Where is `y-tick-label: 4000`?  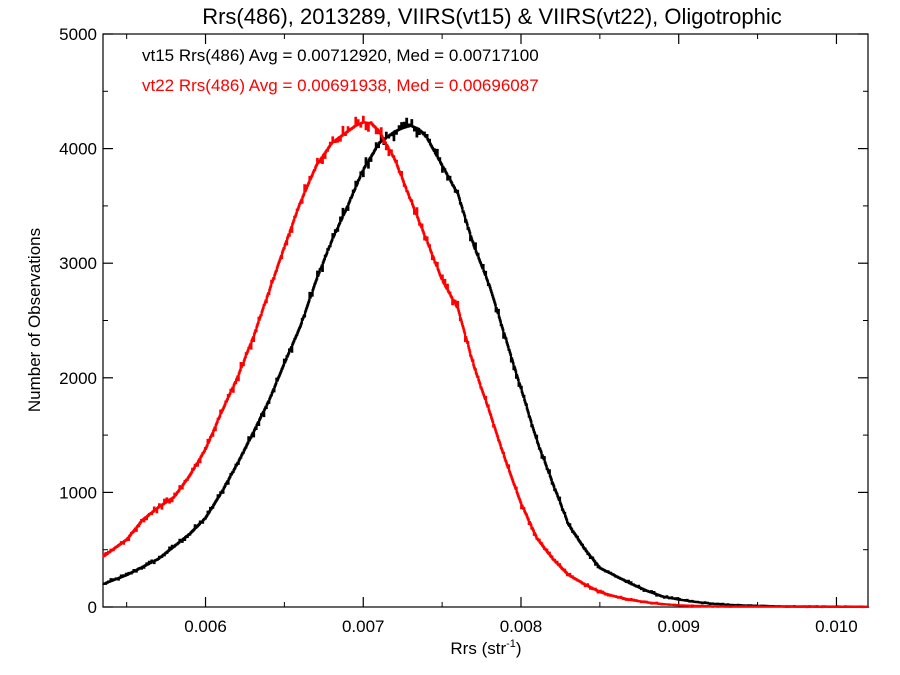 y-tick-label: 4000 is located at coordinates (78, 149).